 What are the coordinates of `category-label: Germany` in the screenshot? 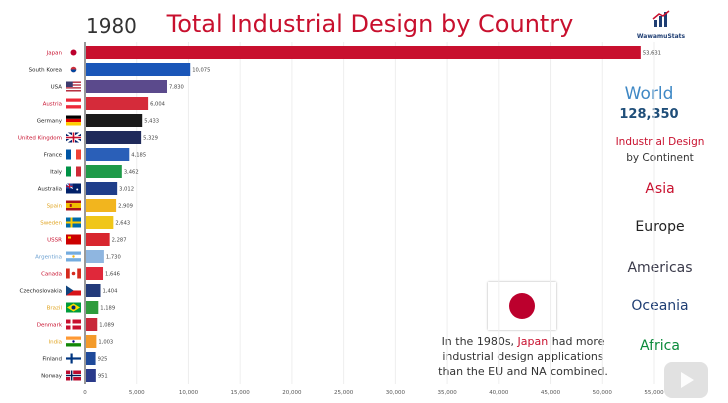 It's located at (50, 122).